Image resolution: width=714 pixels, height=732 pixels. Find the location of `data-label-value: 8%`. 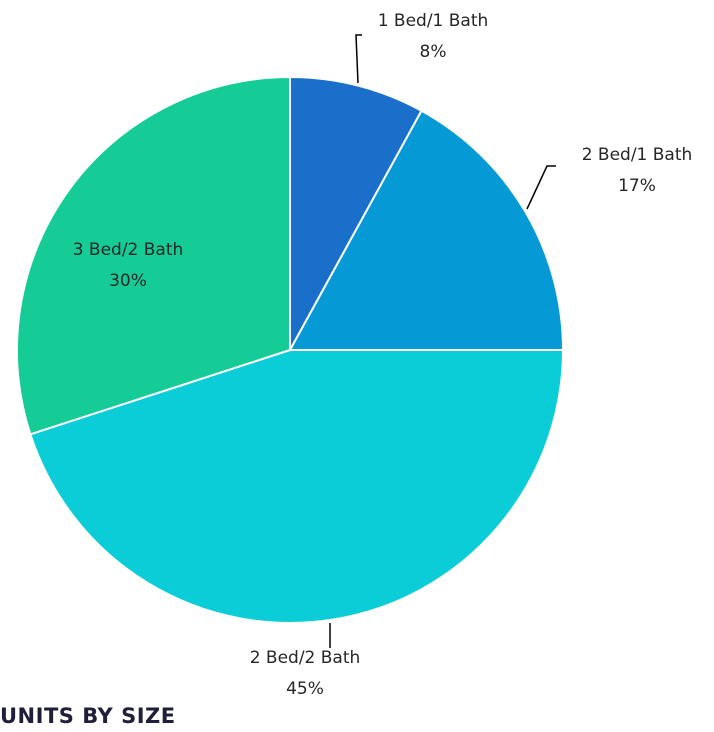

data-label-value: 8% is located at coordinates (433, 52).